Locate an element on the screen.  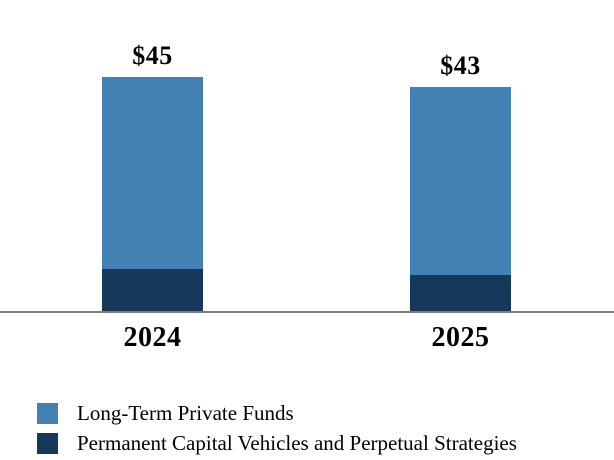
legend-swatch-permanent-capital is located at coordinates (47, 443).